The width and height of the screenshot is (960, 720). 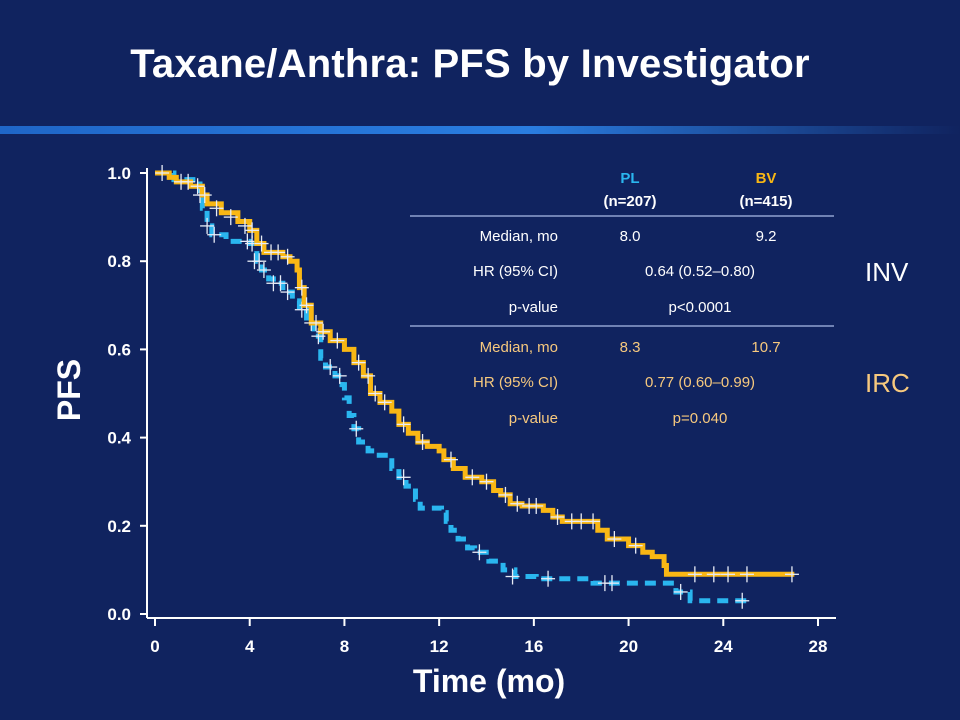 I want to click on inv-median-label: Median, mo, so click(x=519, y=236).